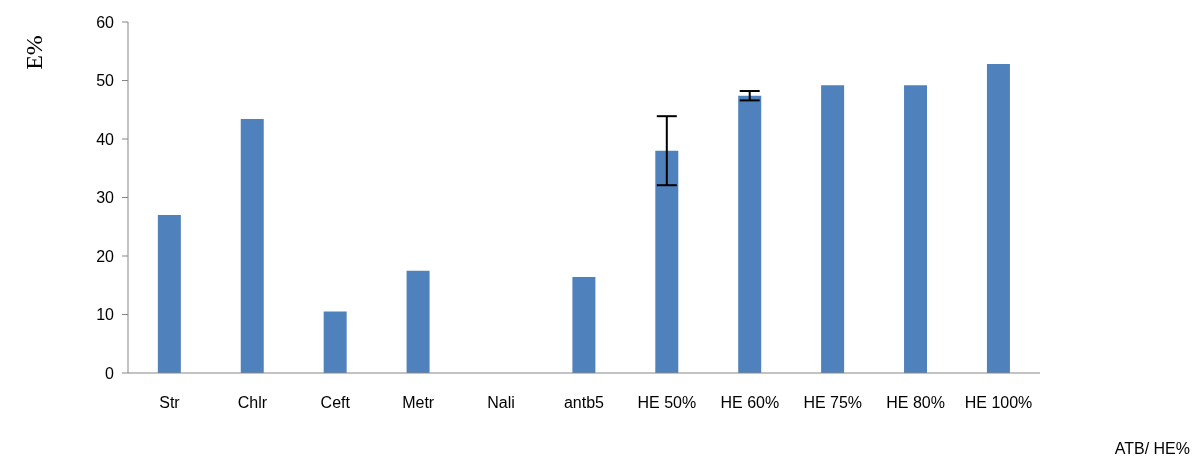 The image size is (1200, 470). I want to click on x-tick-label: HE 75%, so click(833, 403).